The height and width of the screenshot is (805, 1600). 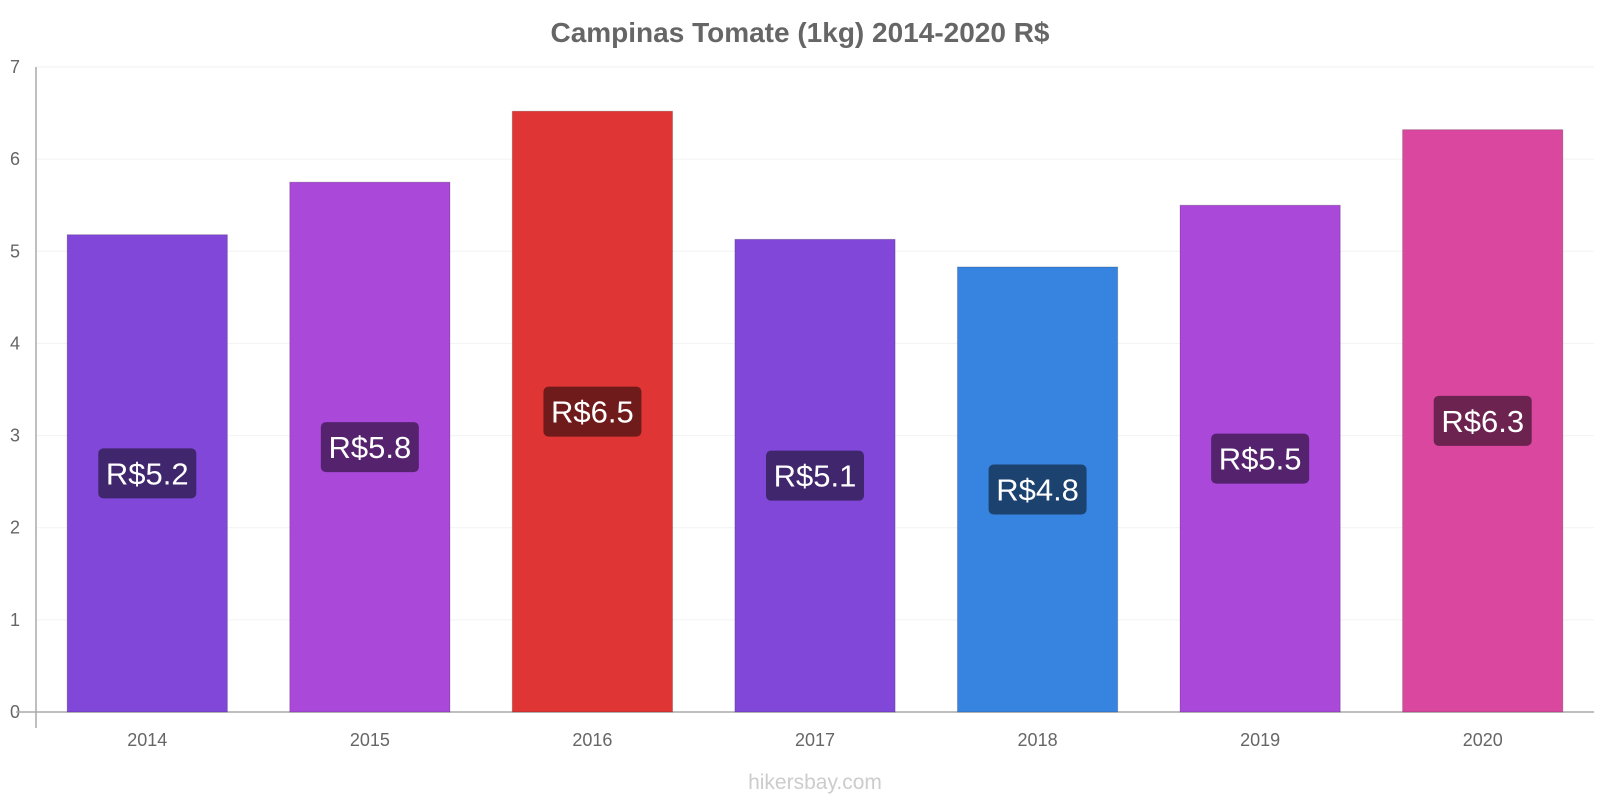 I want to click on x-tick-label: 2014, so click(x=147, y=740).